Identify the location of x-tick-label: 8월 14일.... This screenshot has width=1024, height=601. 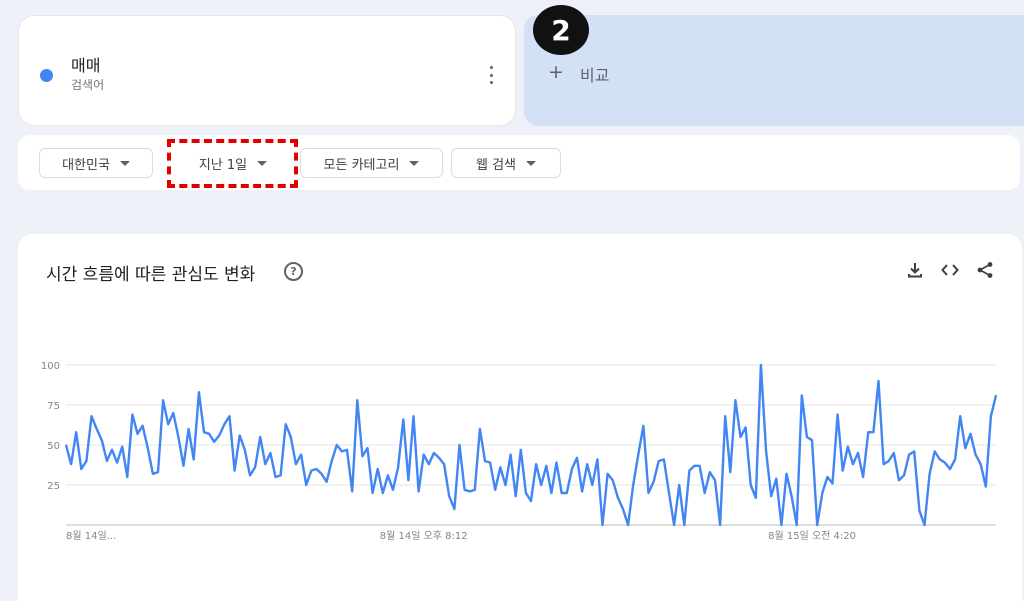
(91, 536).